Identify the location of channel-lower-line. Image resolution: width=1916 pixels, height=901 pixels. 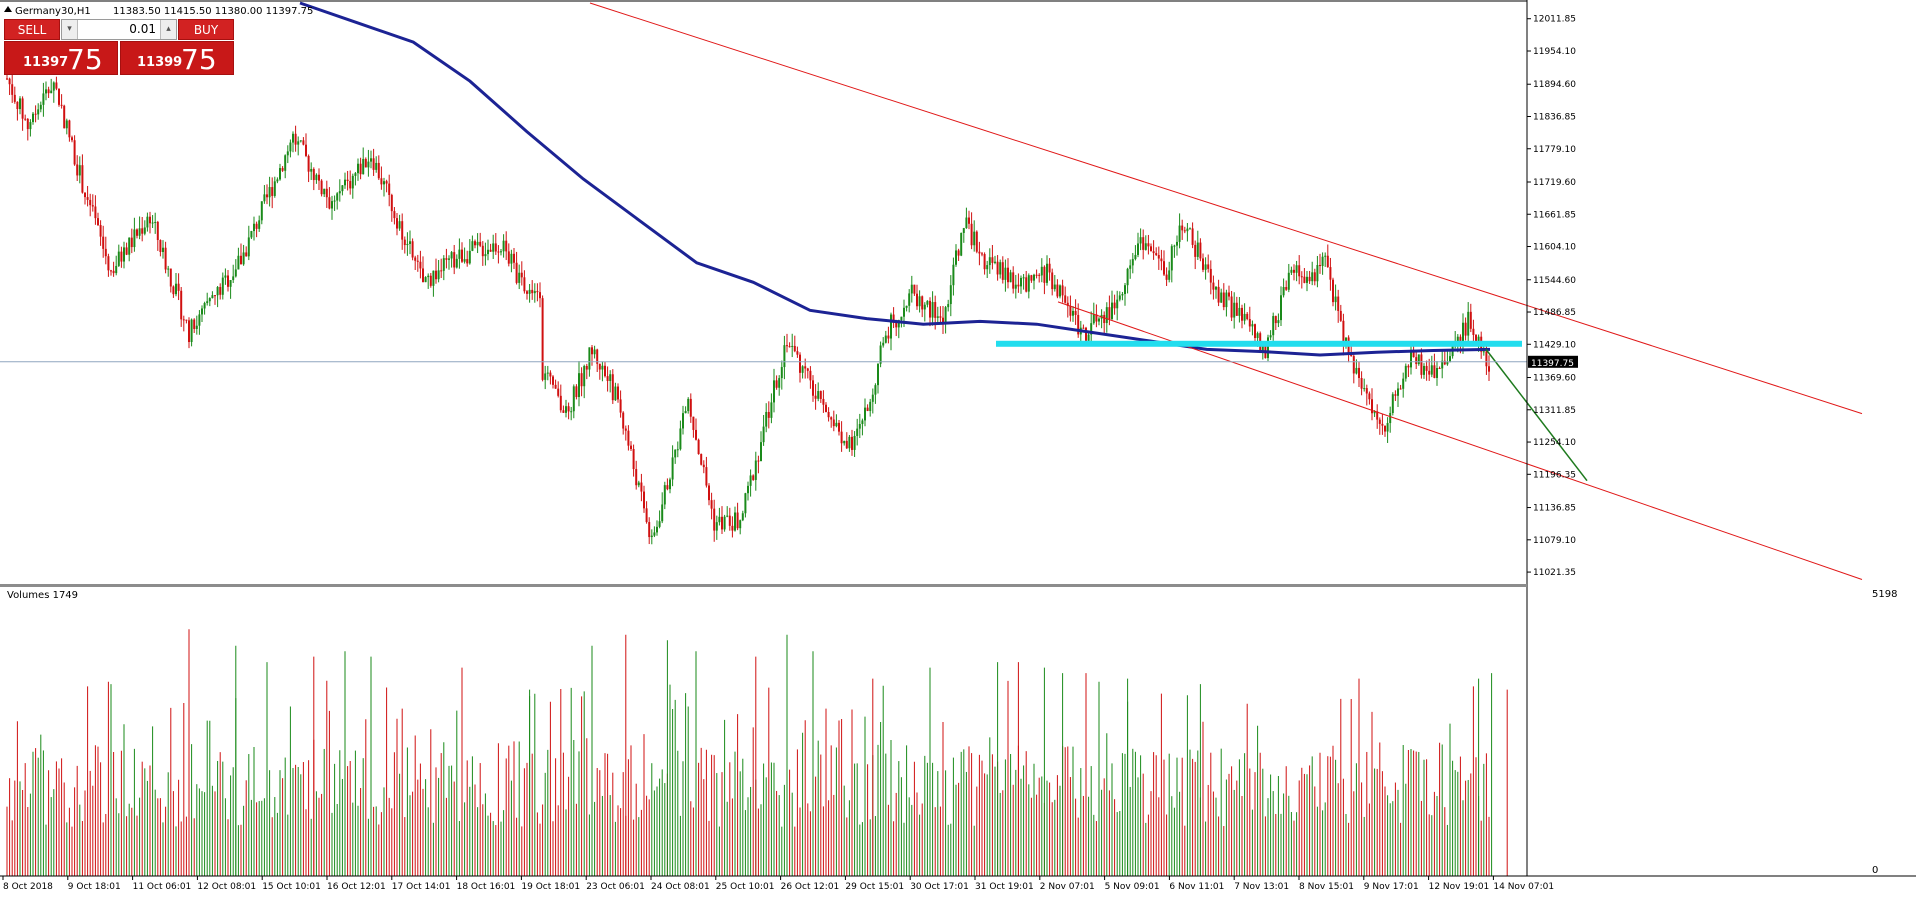
(1460, 441).